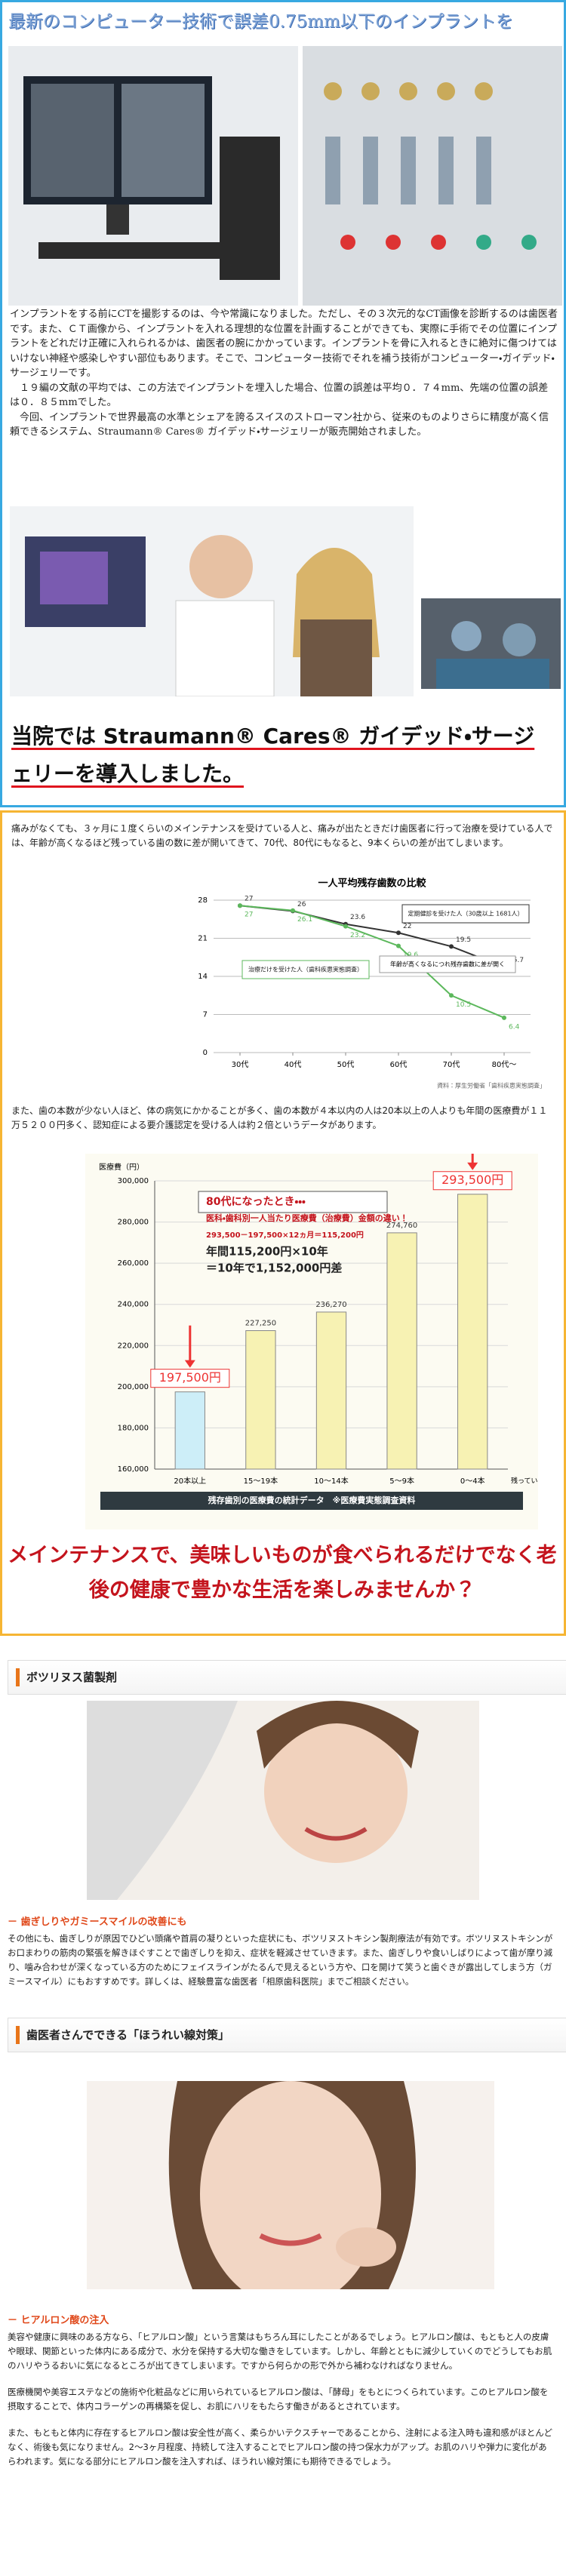 This screenshot has height=2576, width=566. I want to click on data-label: 10.5, so click(464, 1005).